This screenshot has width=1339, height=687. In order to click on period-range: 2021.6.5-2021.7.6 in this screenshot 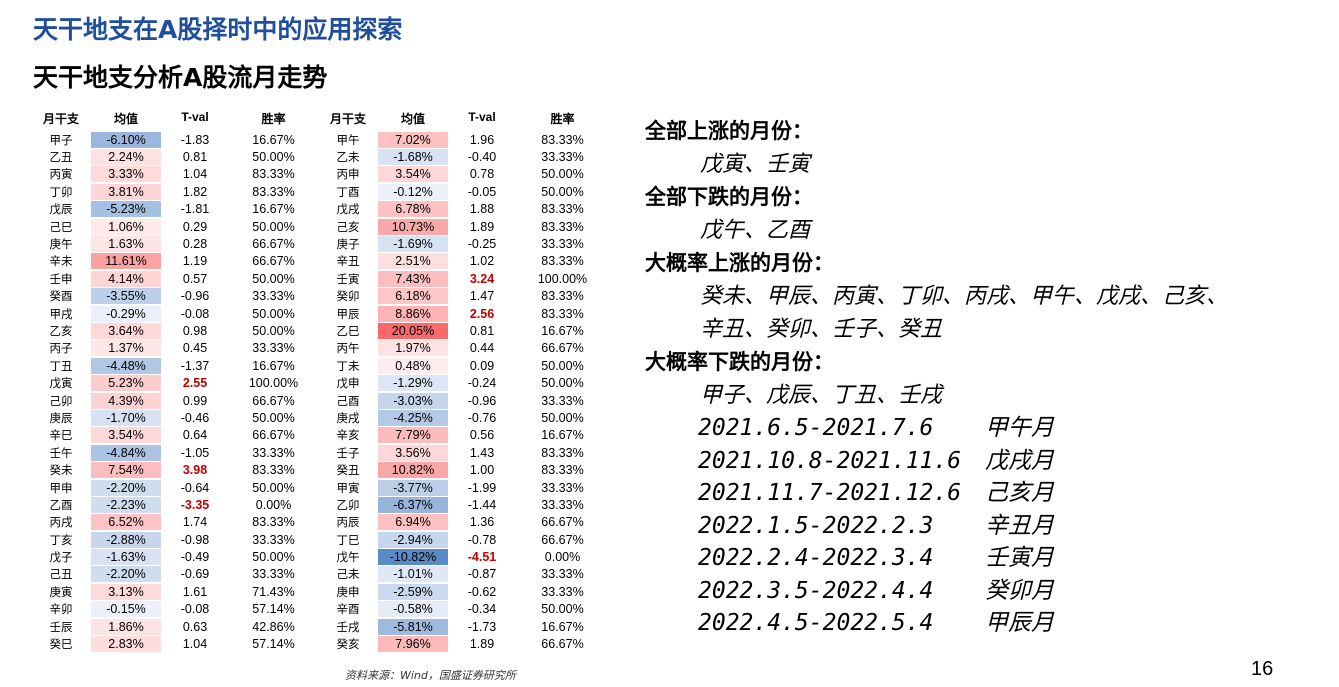, I will do `click(816, 428)`.